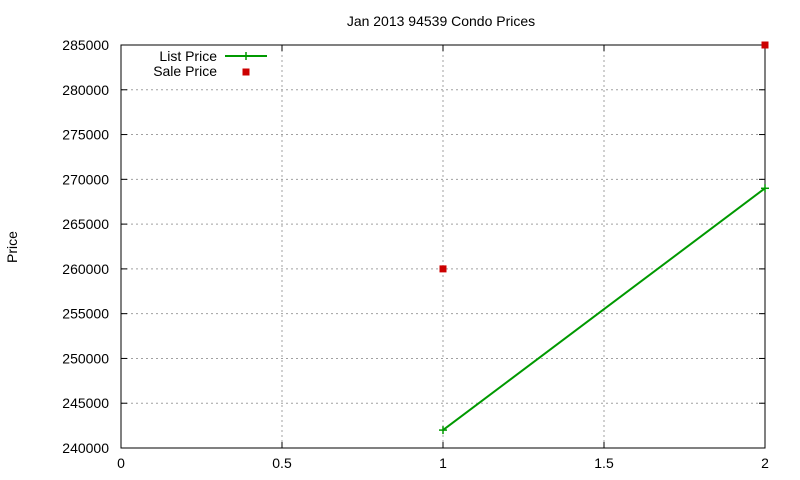  Describe the element at coordinates (121, 463) in the screenshot. I see `x-tick-label: 0` at that location.